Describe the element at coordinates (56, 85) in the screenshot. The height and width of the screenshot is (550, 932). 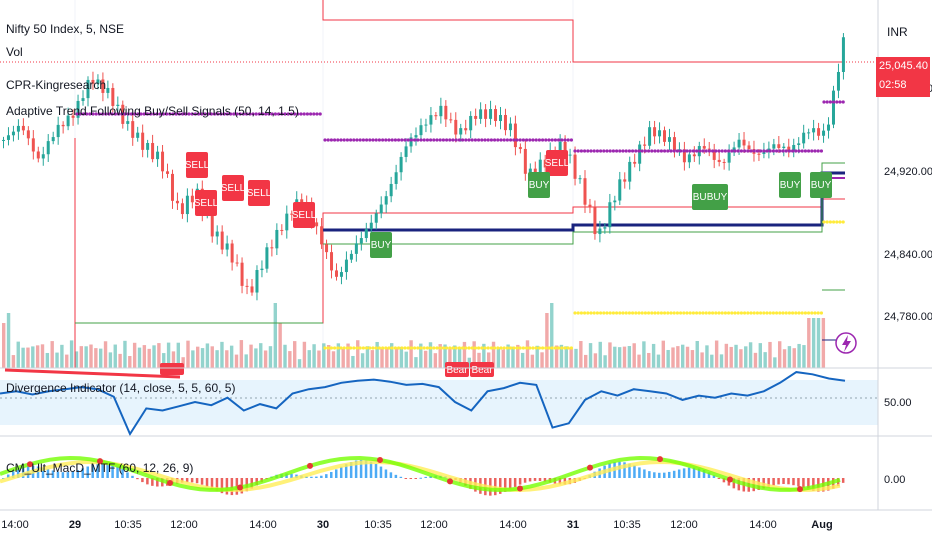
I see `cpr-legend: CPR-Kingresearch` at that location.